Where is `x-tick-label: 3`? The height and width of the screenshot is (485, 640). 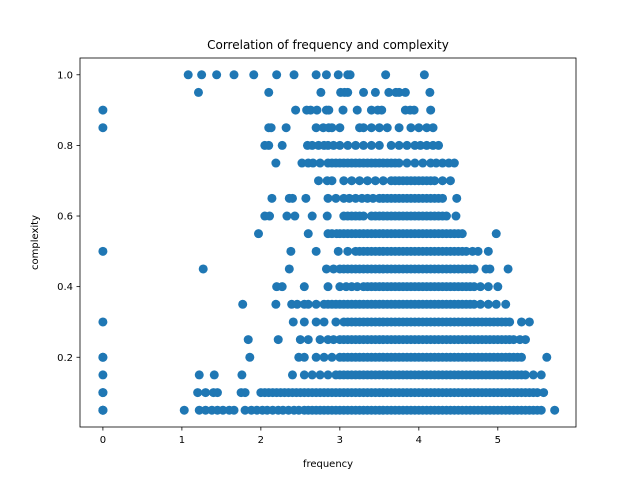 x-tick-label: 3 is located at coordinates (340, 440).